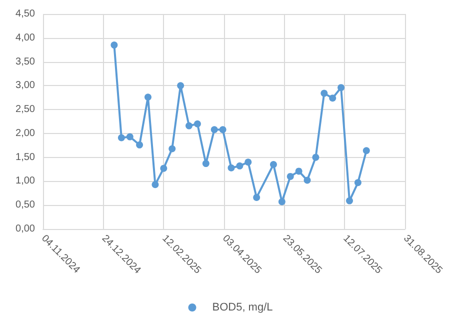  Describe the element at coordinates (26, 110) in the screenshot. I see `y-tick-label: 2,50` at that location.